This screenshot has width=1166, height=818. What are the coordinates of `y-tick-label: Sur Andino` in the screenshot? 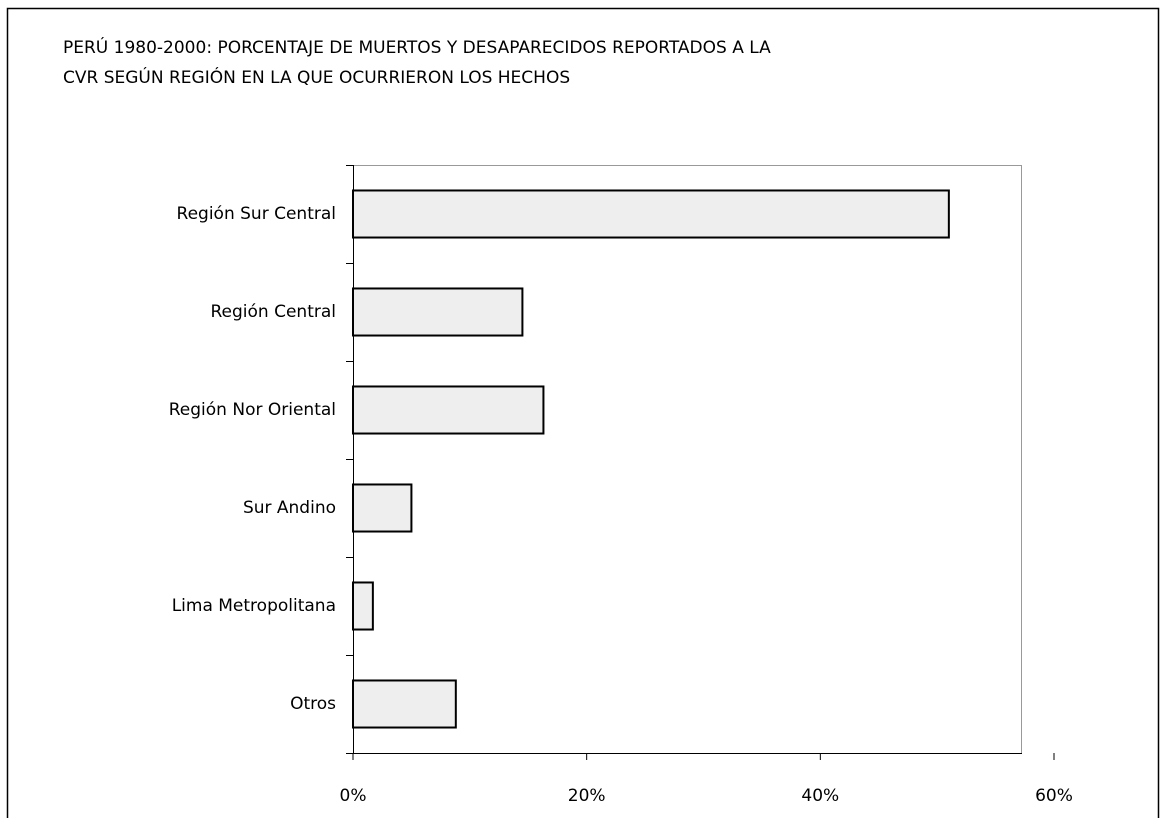 It's located at (289, 508).